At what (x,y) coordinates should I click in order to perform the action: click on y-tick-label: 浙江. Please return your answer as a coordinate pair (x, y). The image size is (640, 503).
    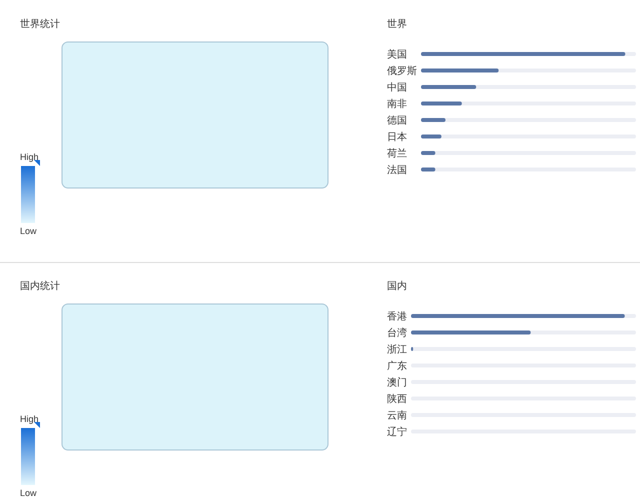
    Looking at the image, I should click on (397, 350).